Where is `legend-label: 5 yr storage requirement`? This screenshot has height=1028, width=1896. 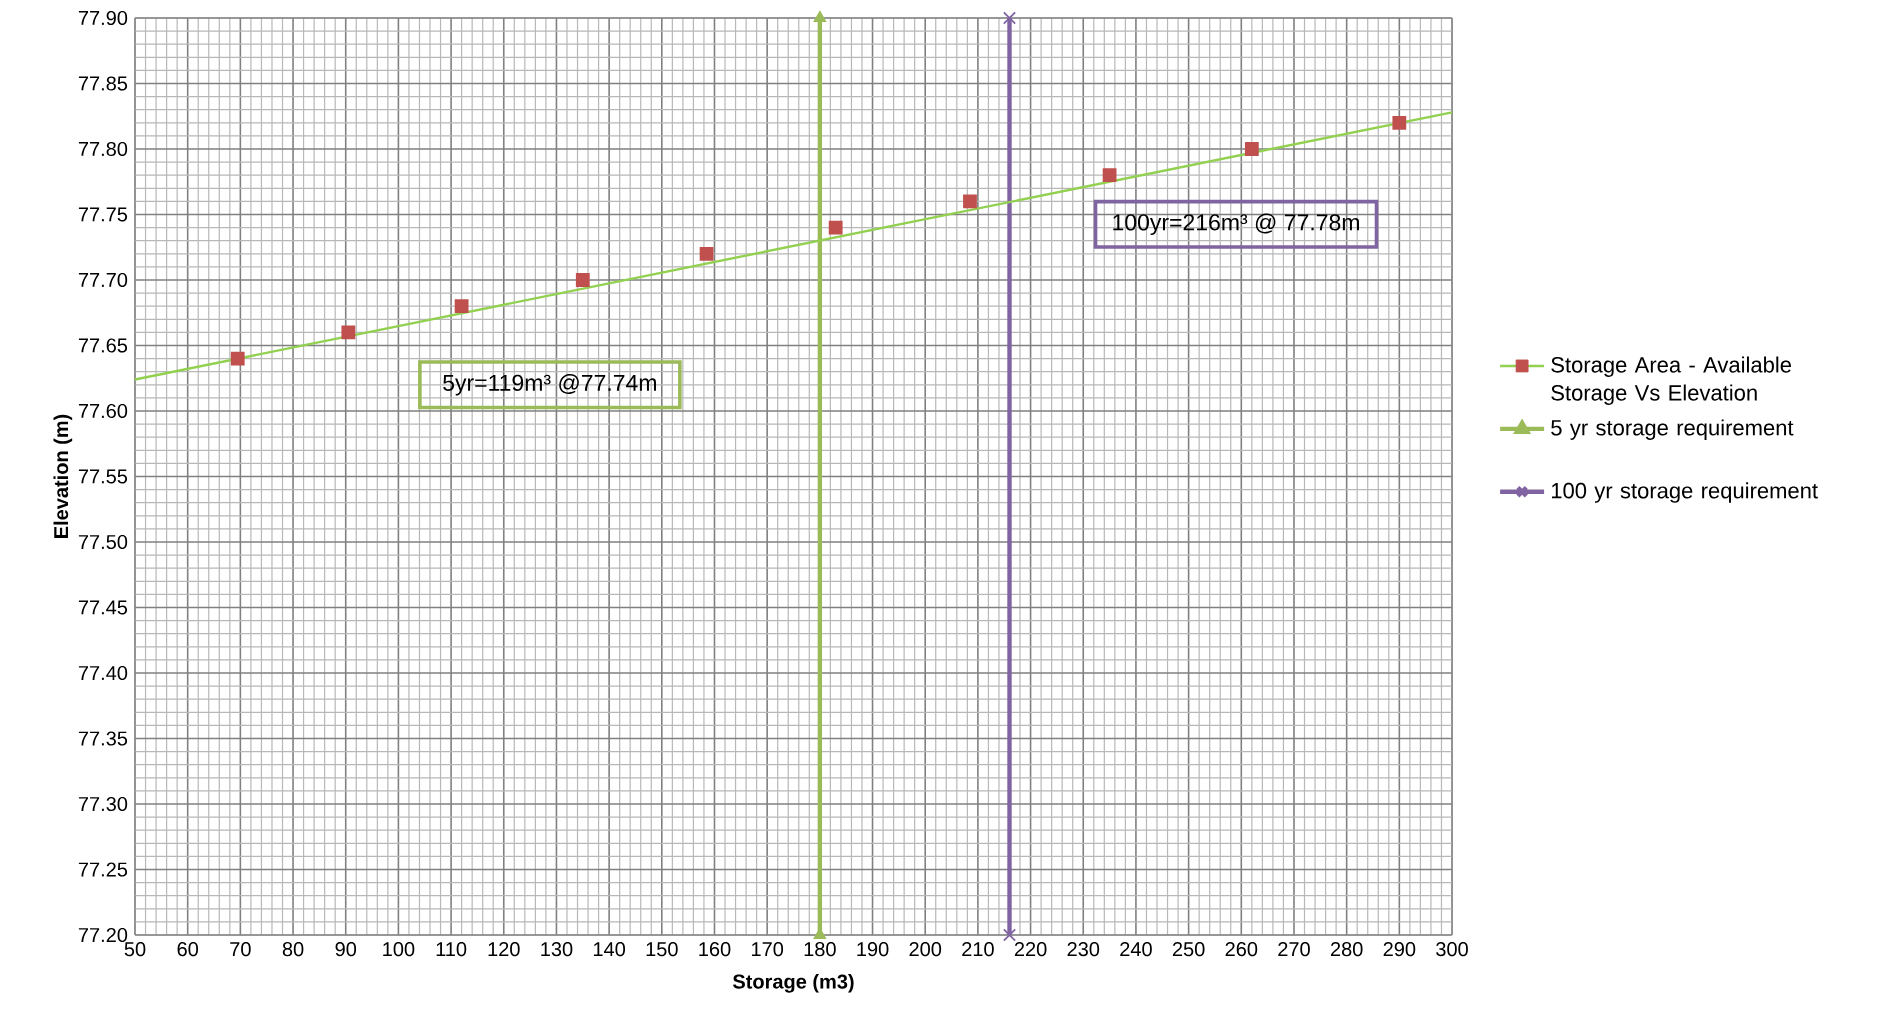 legend-label: 5 yr storage requirement is located at coordinates (1672, 429).